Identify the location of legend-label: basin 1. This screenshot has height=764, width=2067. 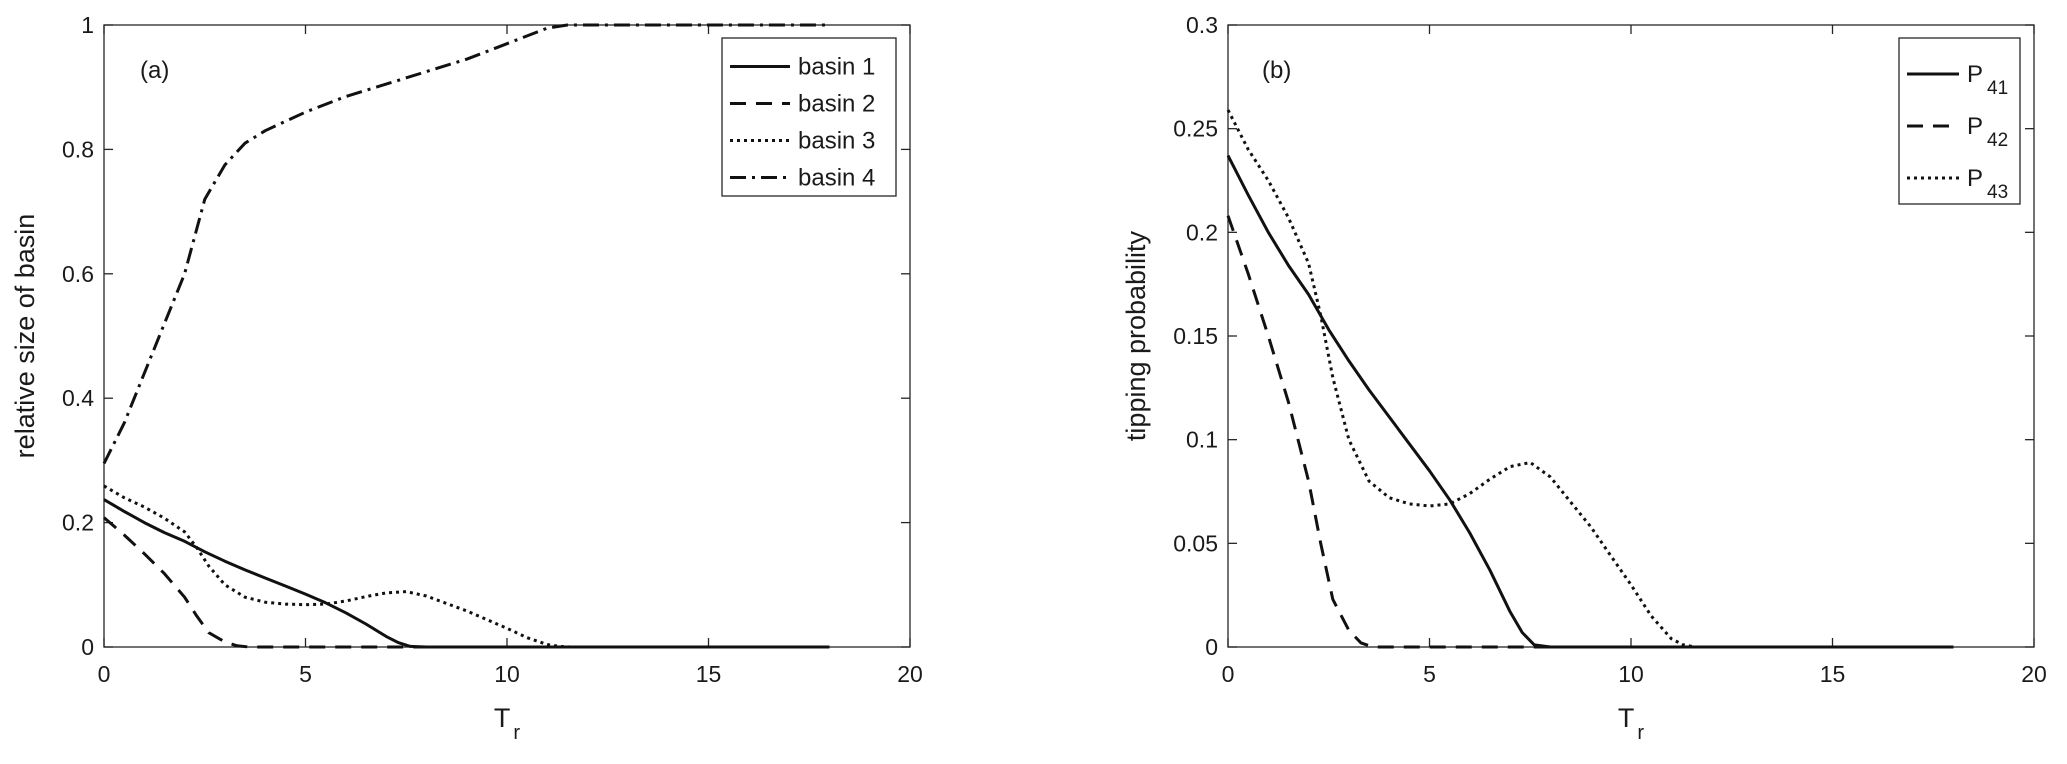
(836, 67).